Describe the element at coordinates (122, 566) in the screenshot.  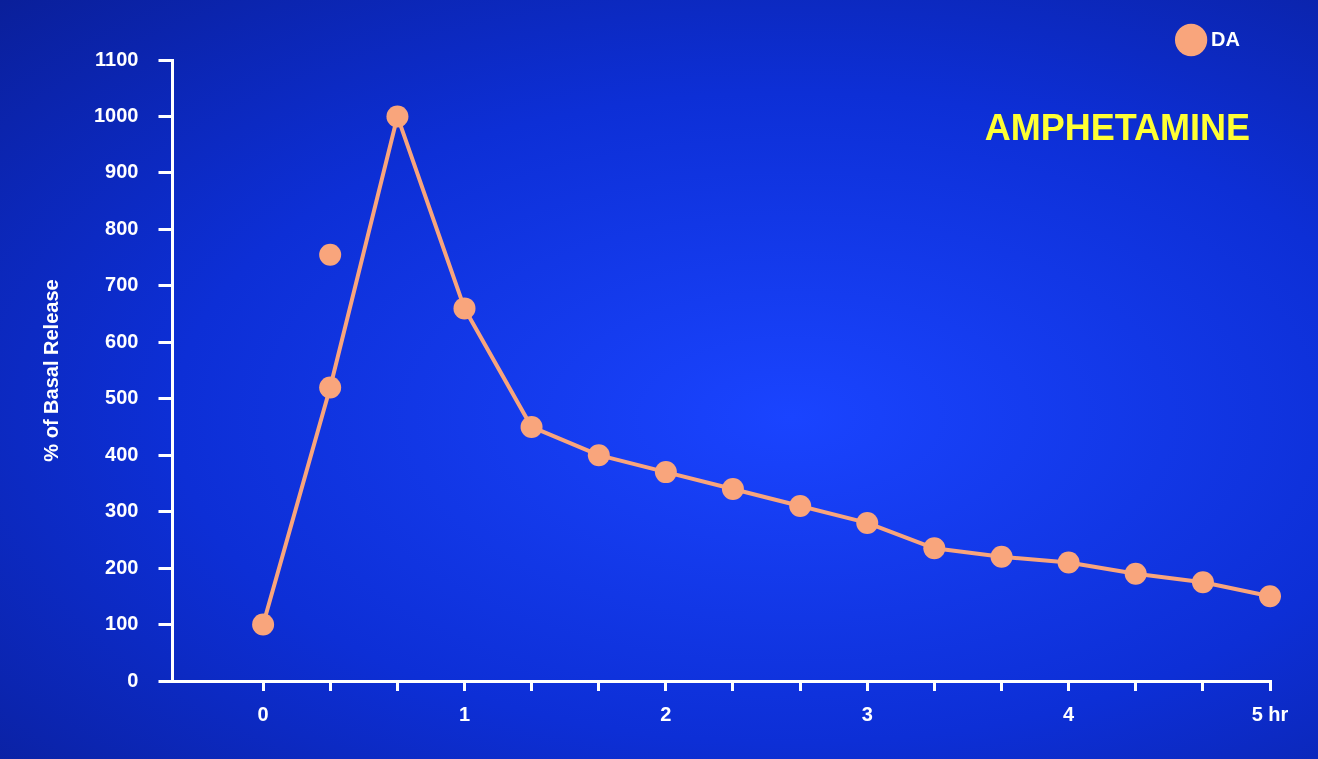
I see `y-tick-label: 200` at that location.